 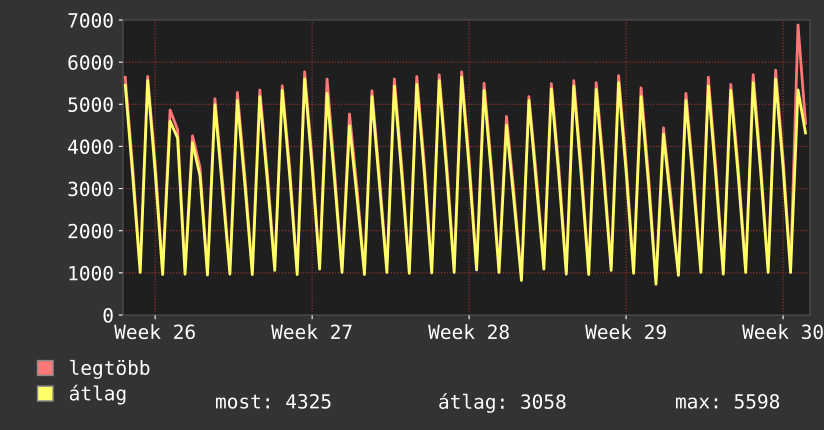 I want to click on legend-label: átlag, so click(x=98, y=394).